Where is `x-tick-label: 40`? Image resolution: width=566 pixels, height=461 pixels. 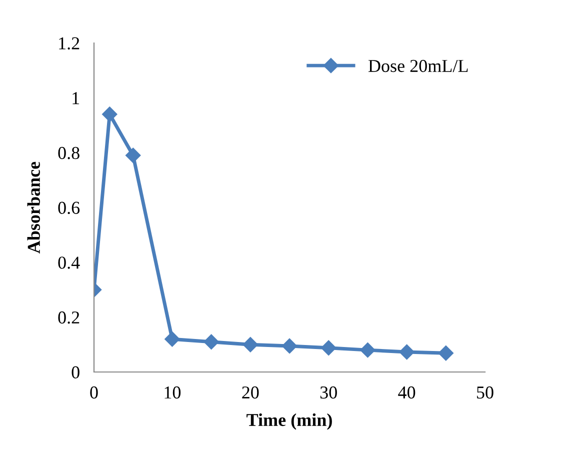
x-tick-label: 40 is located at coordinates (407, 392).